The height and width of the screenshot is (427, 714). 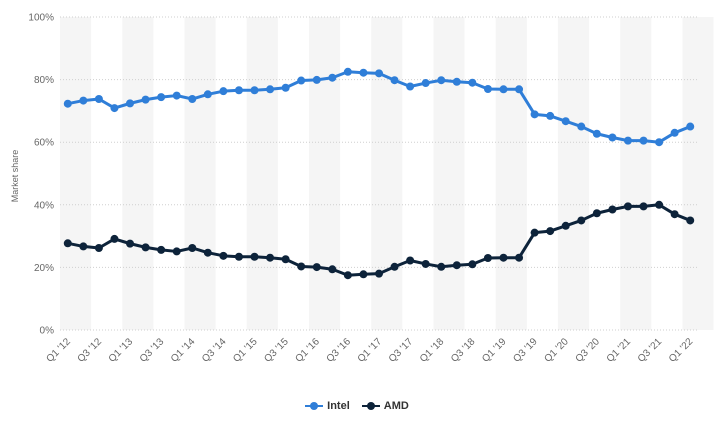 What do you see at coordinates (121, 350) in the screenshot?
I see `x-tick-label: Q1 '13` at bounding box center [121, 350].